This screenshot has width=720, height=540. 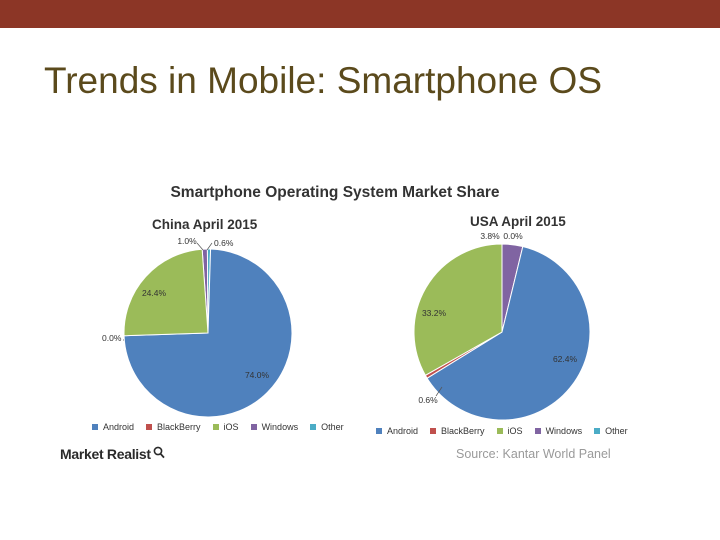 I want to click on china-legend: Android BlackBerry iOS Windows Other, so click(x=224, y=427).